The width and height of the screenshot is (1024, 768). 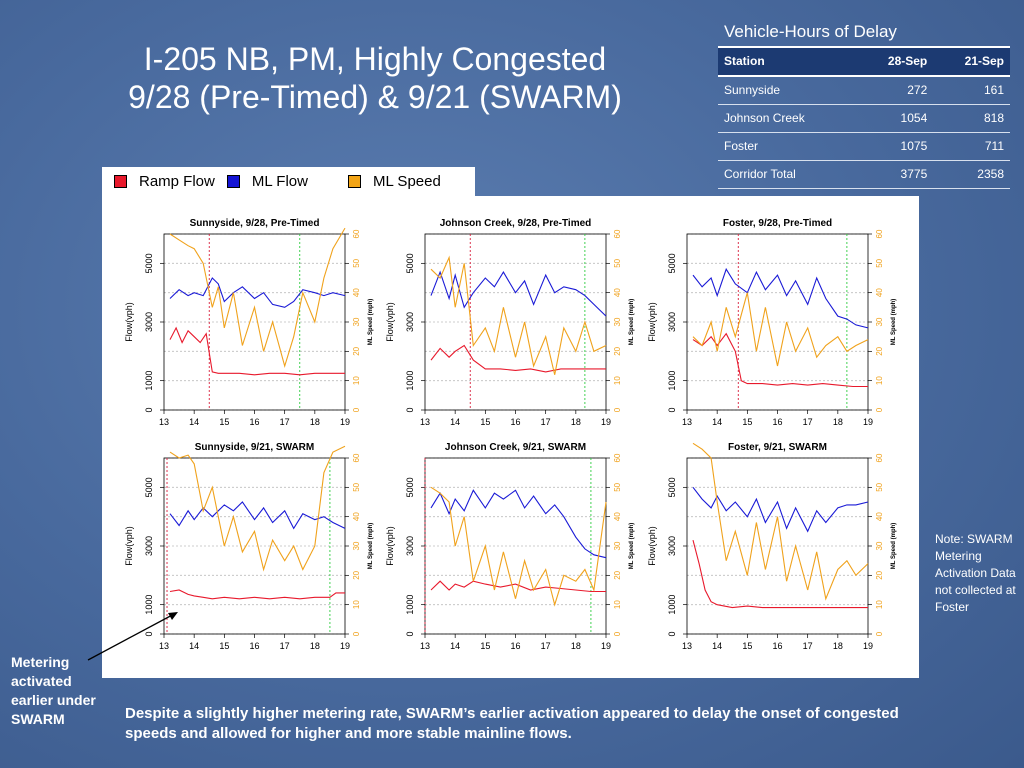 I want to click on value-cell: 1075, so click(x=895, y=146).